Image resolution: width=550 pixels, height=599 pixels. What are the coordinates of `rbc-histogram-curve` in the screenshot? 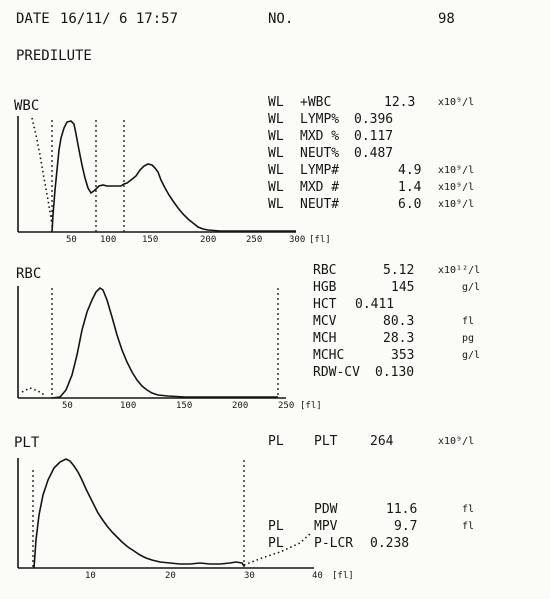 It's located at (164, 342).